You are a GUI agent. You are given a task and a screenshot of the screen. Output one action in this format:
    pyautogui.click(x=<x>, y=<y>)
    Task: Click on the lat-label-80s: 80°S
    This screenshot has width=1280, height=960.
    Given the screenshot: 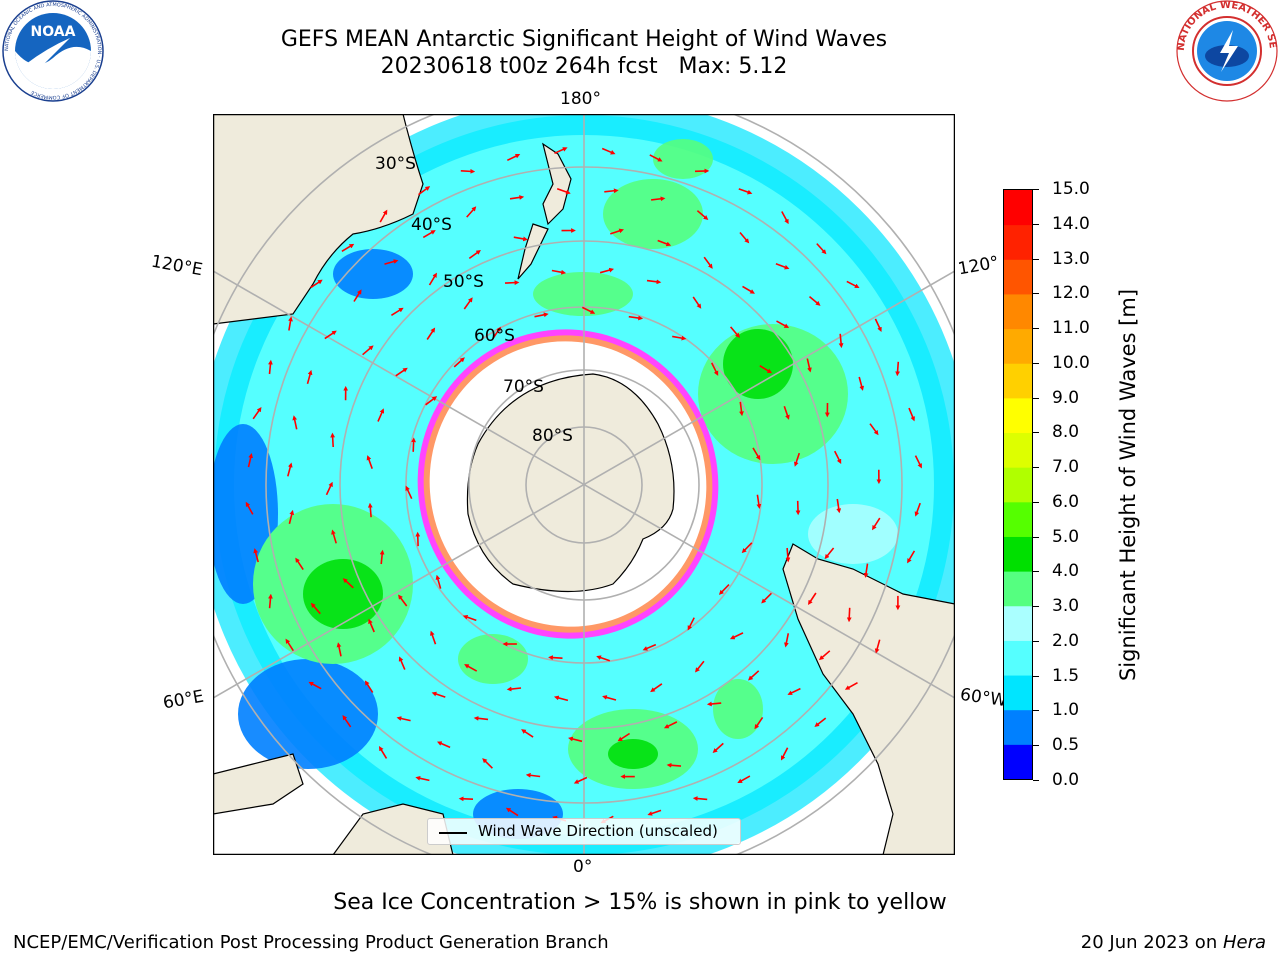 What is the action you would take?
    pyautogui.click(x=552, y=436)
    